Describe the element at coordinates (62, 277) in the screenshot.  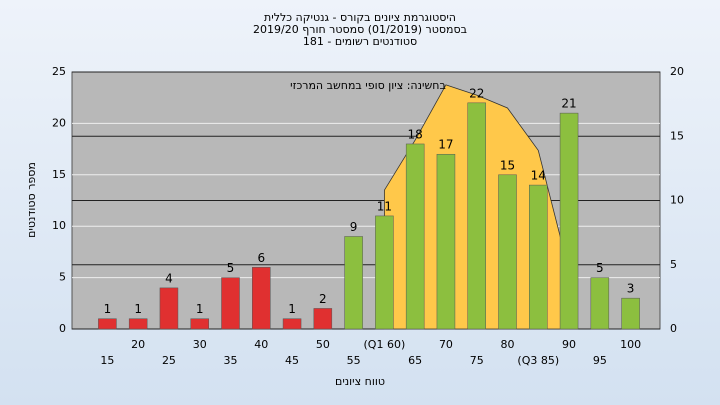
I see `y-tick-label: 5` at that location.